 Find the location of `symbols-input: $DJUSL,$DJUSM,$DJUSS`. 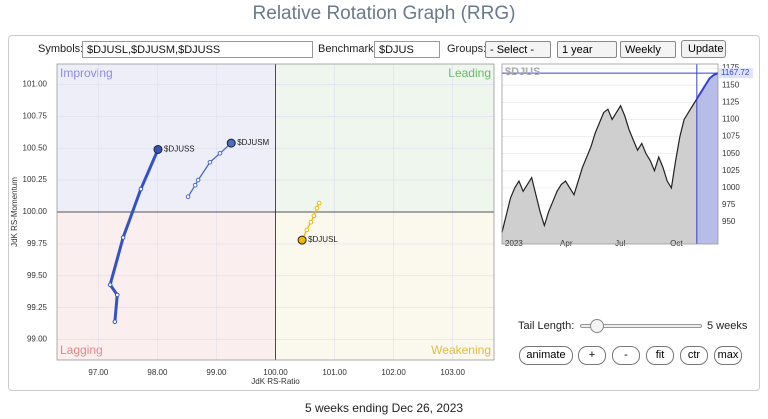

symbols-input: $DJUSL,$DJUSM,$DJUSS is located at coordinates (197, 49).